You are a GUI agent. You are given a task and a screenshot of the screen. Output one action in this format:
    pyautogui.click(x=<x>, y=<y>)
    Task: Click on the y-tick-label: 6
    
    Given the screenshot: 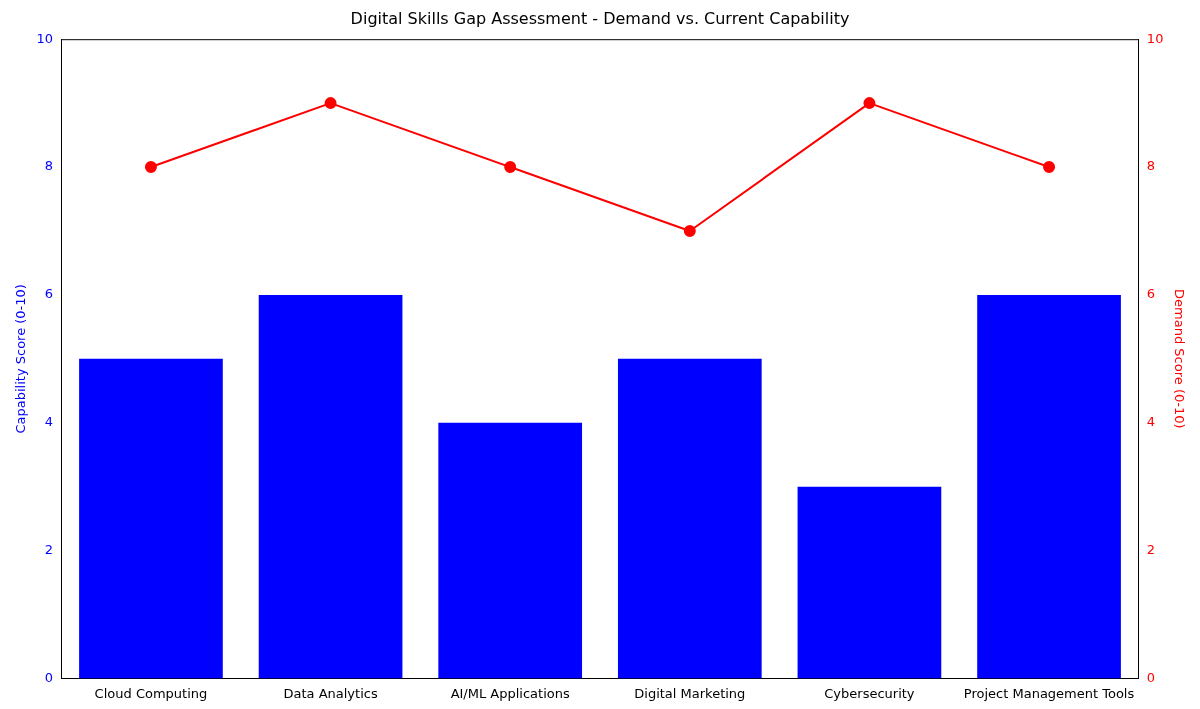 What is the action you would take?
    pyautogui.click(x=49, y=294)
    